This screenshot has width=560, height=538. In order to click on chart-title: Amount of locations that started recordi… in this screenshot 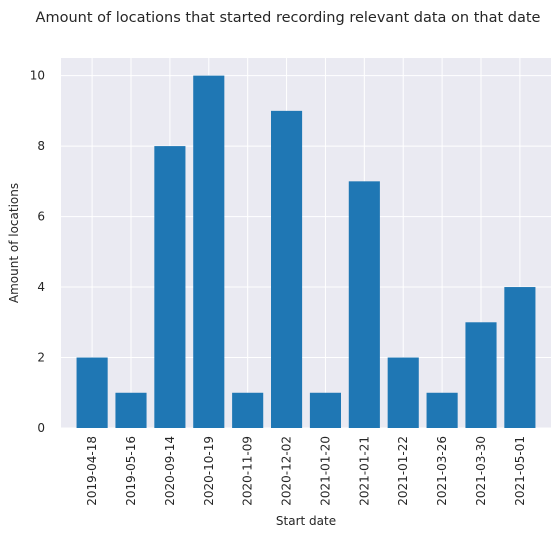, I will do `click(288, 18)`.